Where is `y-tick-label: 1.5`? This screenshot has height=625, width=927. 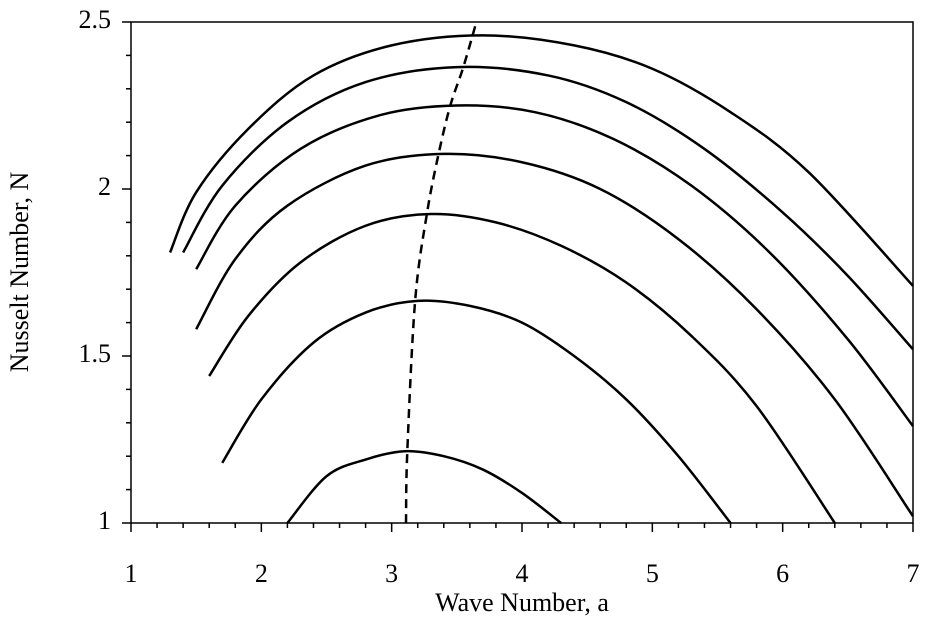
y-tick-label: 1.5 is located at coordinates (95, 353).